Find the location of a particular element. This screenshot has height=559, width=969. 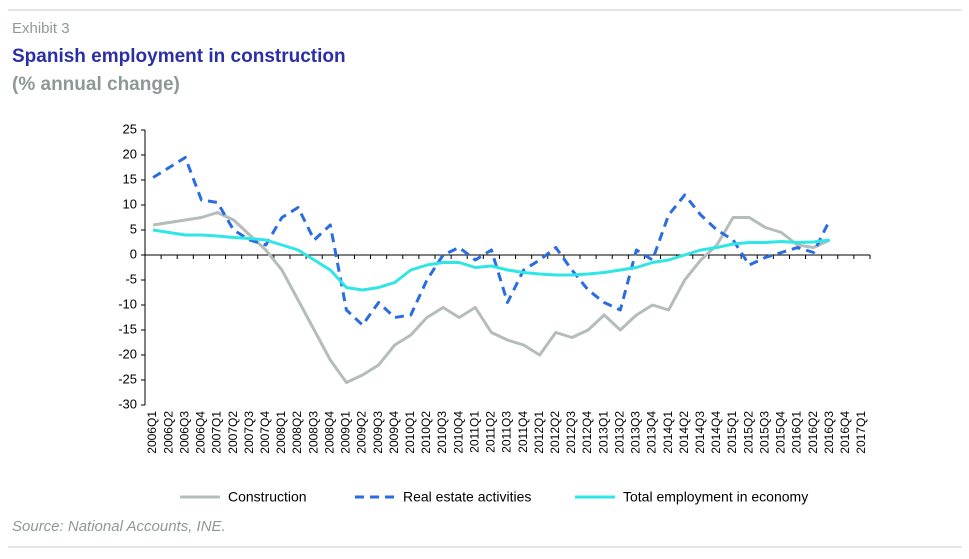

x-tick-label: 2011Q2 is located at coordinates (491, 432).